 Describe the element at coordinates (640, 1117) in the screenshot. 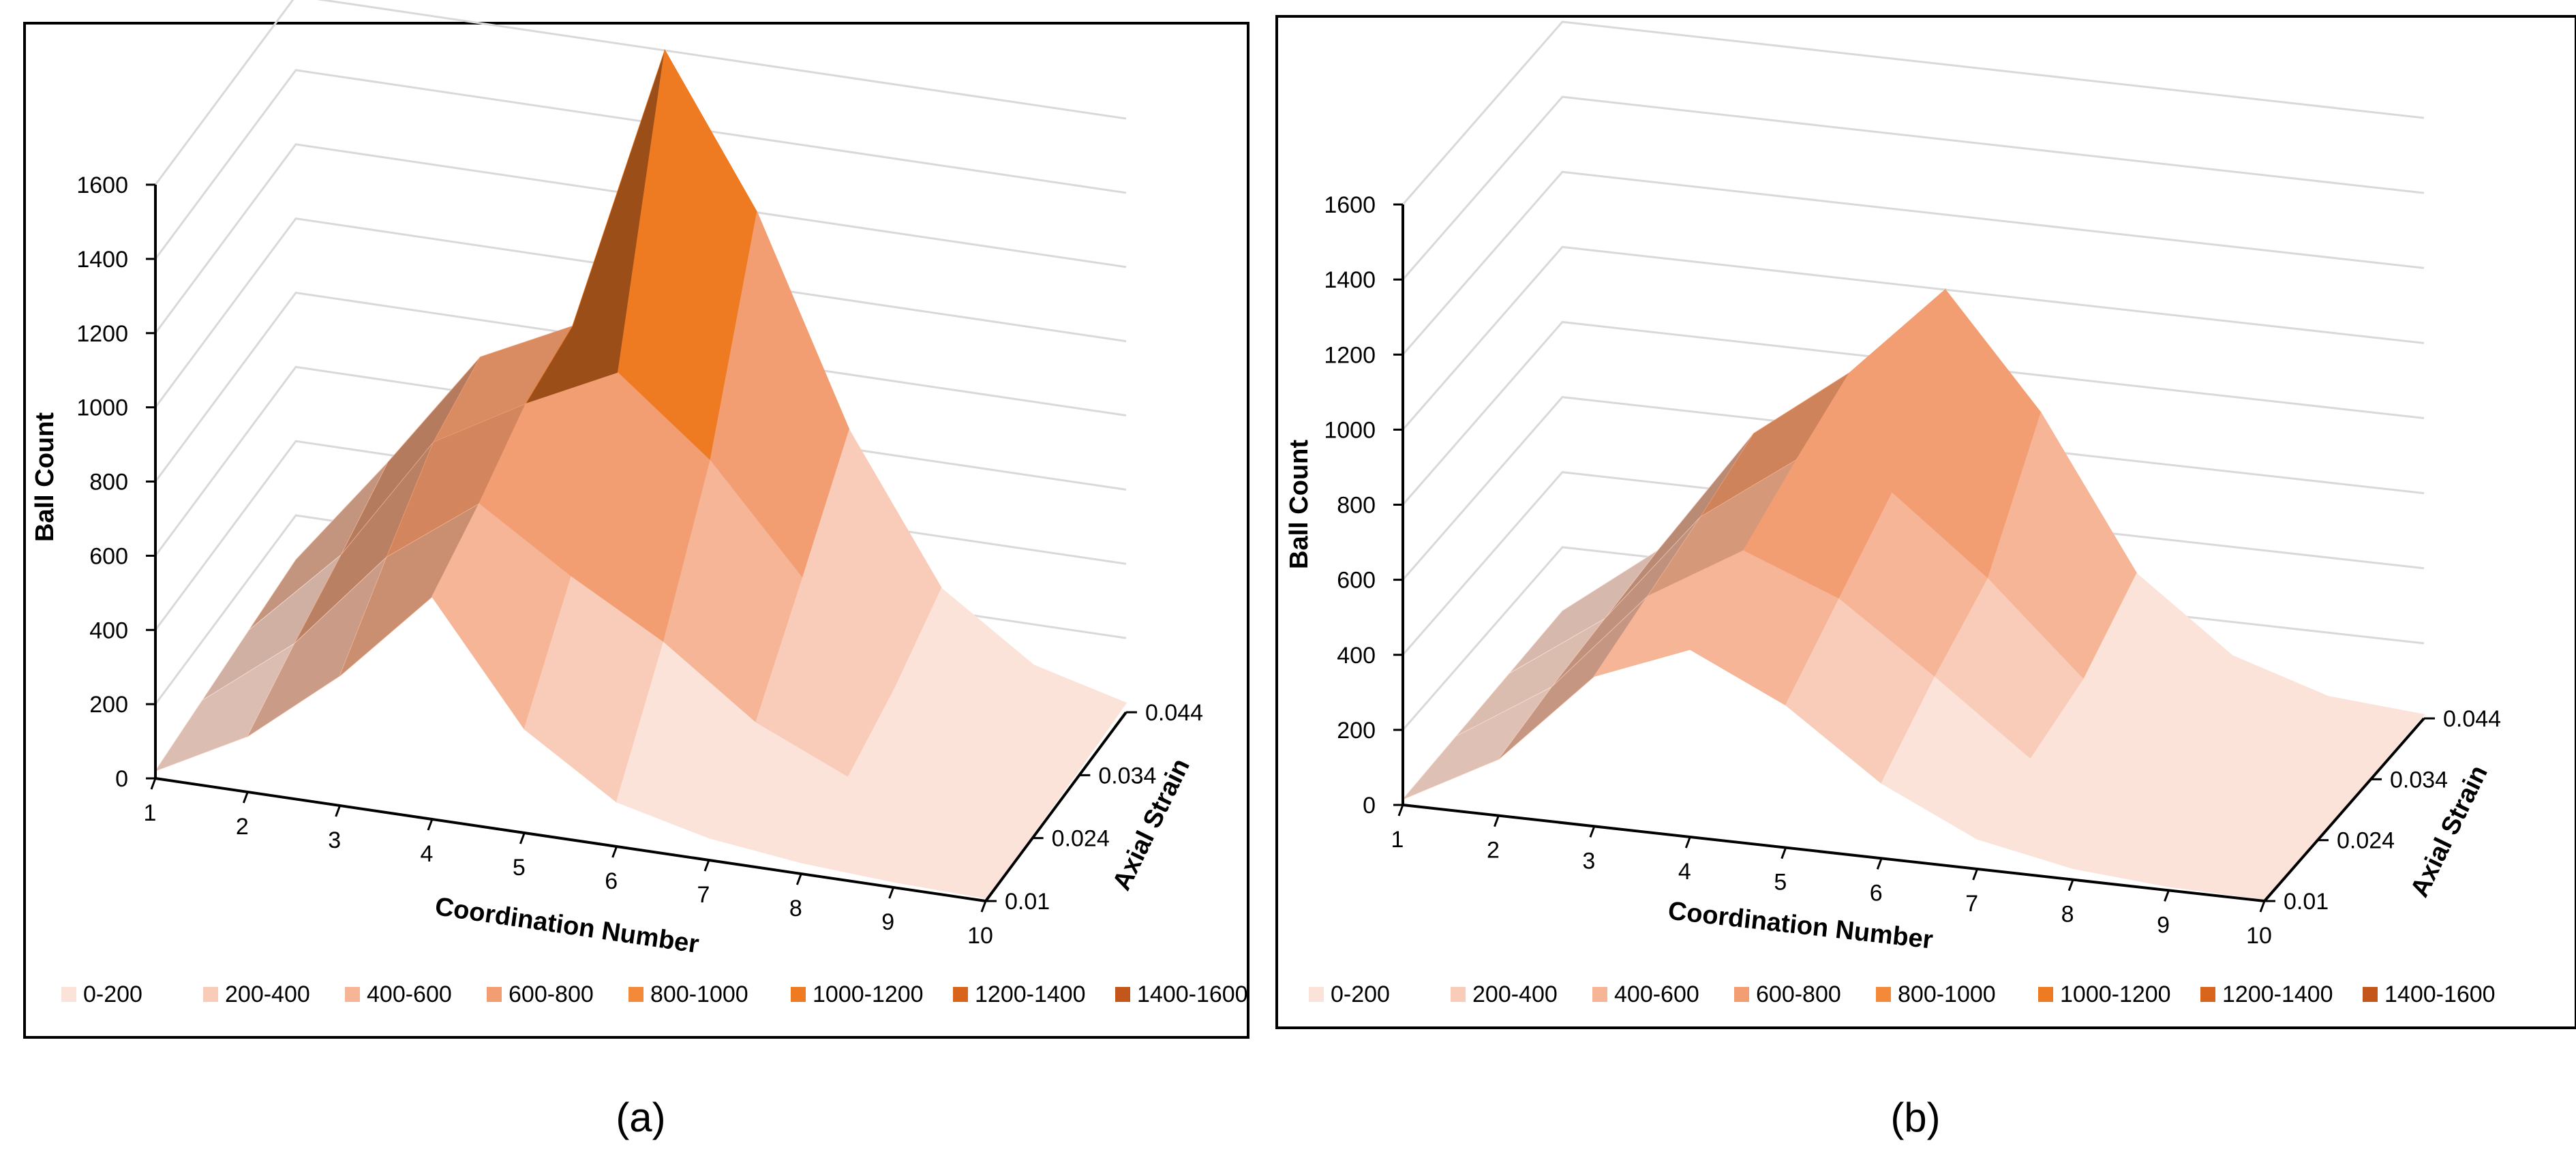

I see `panel-label-a: (a)` at that location.